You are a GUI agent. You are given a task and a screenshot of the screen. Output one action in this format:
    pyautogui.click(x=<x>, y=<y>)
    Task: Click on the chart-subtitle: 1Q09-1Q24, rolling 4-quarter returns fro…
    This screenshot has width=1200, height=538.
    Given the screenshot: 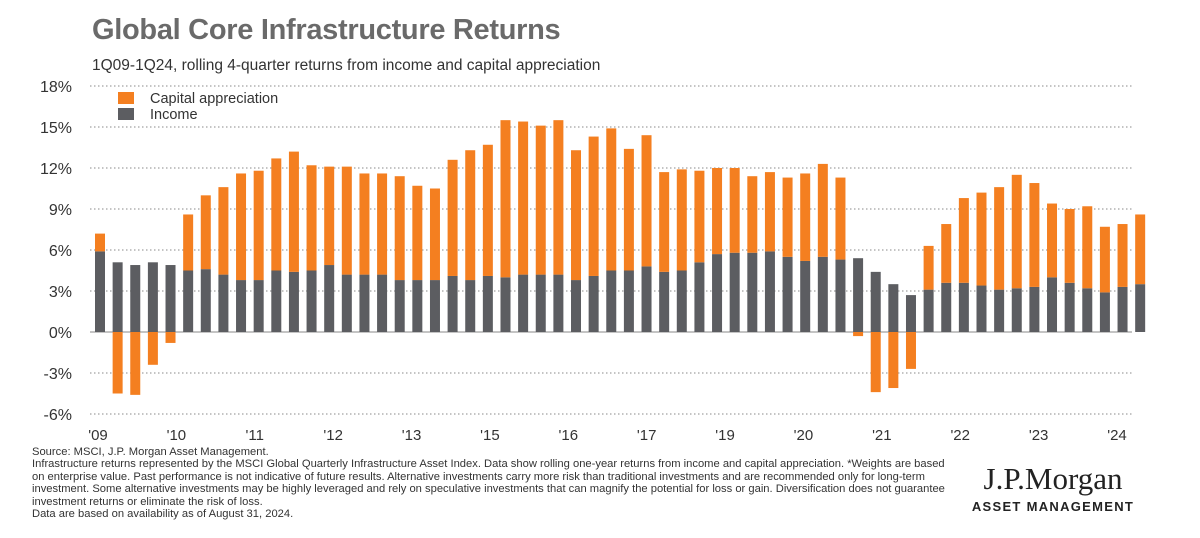 What is the action you would take?
    pyautogui.click(x=346, y=65)
    